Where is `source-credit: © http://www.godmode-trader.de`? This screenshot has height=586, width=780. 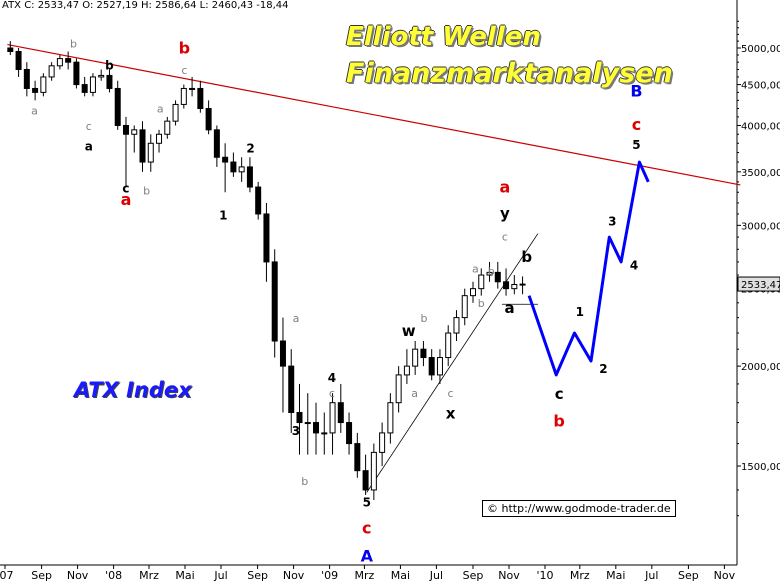
source-credit: © http://www.godmode-trader.de is located at coordinates (579, 508).